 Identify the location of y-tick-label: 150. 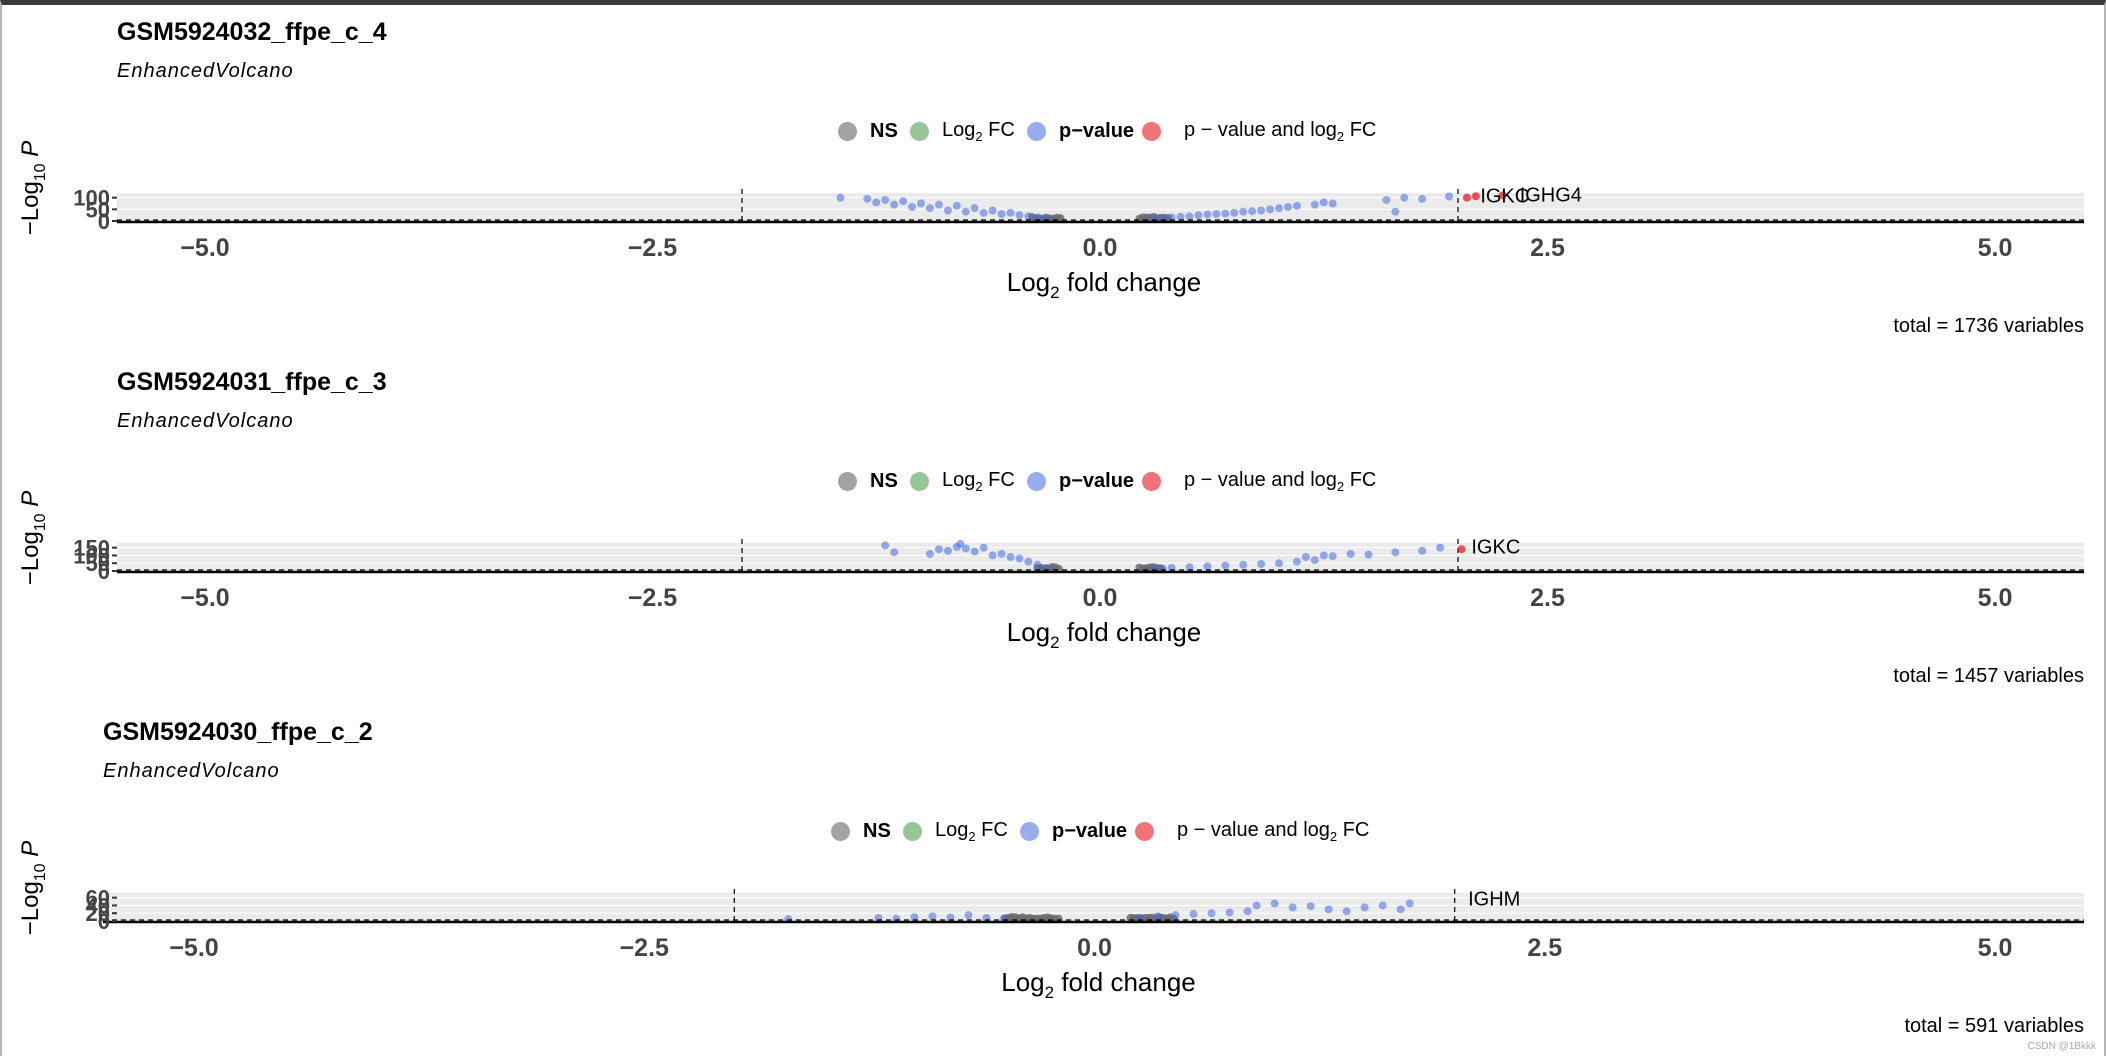
(91, 548).